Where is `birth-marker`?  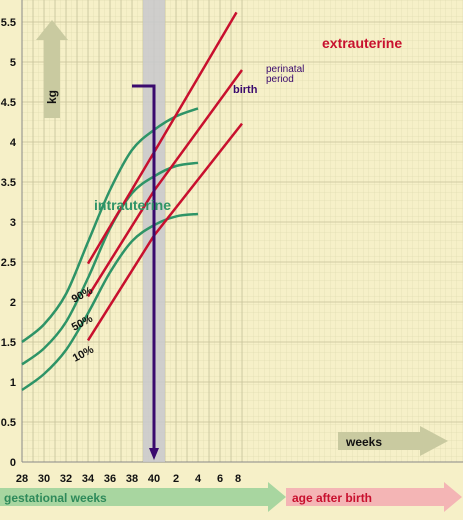 birth-marker is located at coordinates (145, 272).